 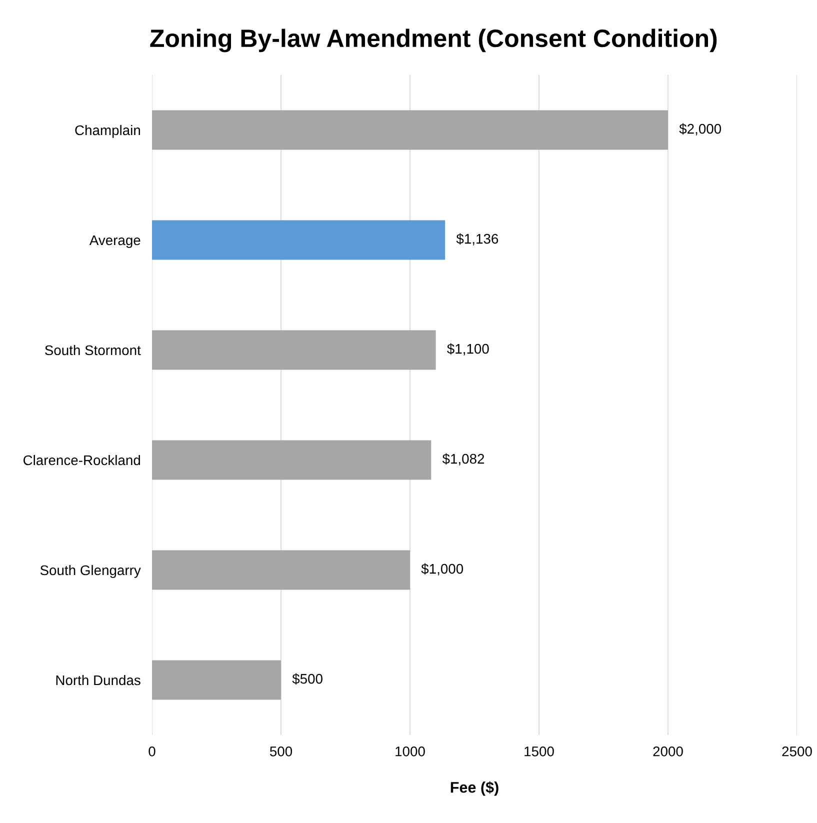 What do you see at coordinates (93, 350) in the screenshot?
I see `y-tick-label: South Stormont` at bounding box center [93, 350].